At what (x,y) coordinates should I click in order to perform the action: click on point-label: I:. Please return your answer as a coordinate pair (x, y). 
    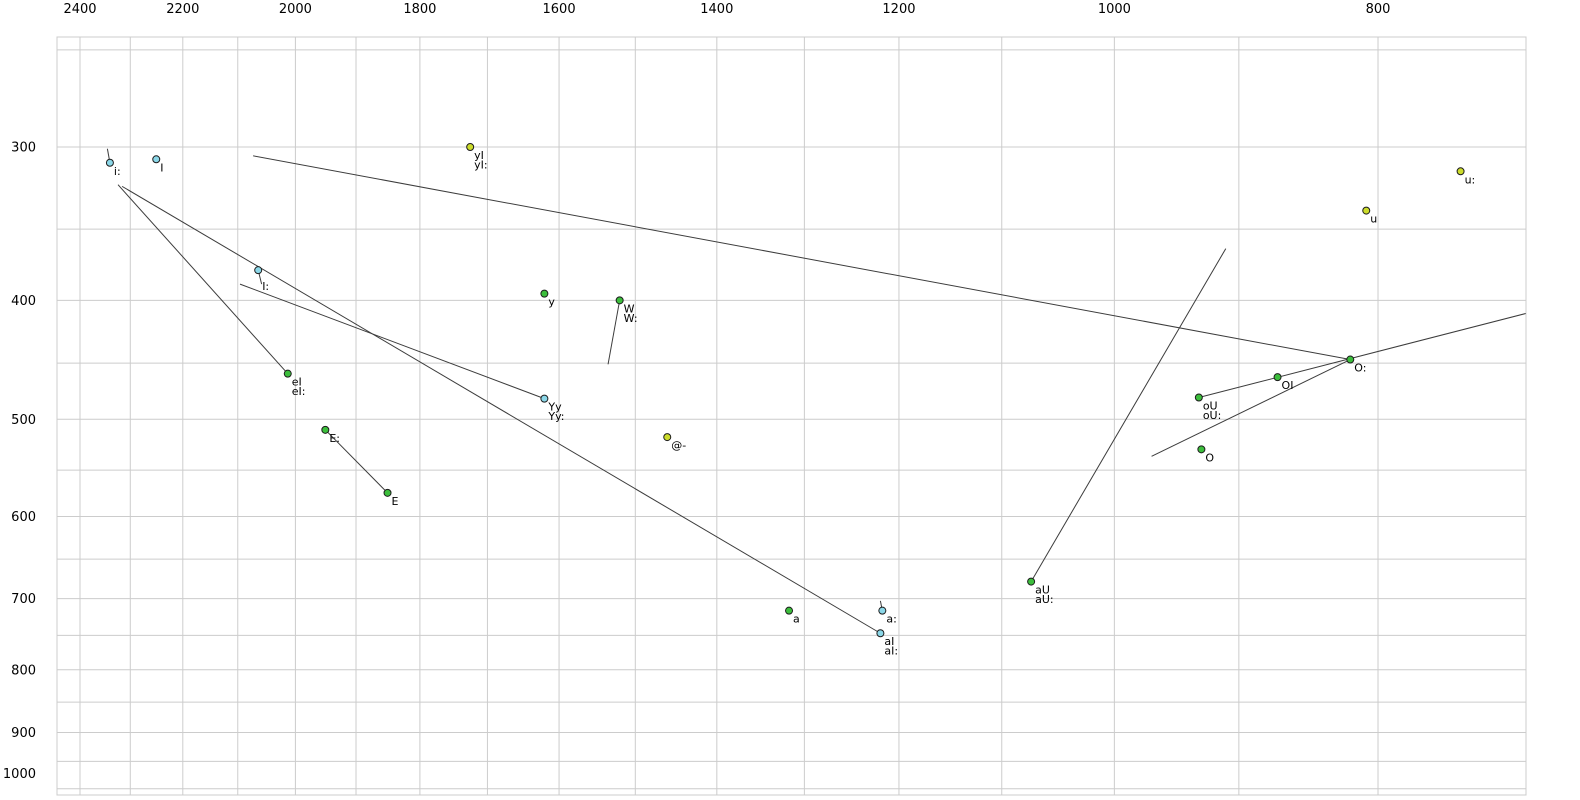
    Looking at the image, I should click on (265, 286).